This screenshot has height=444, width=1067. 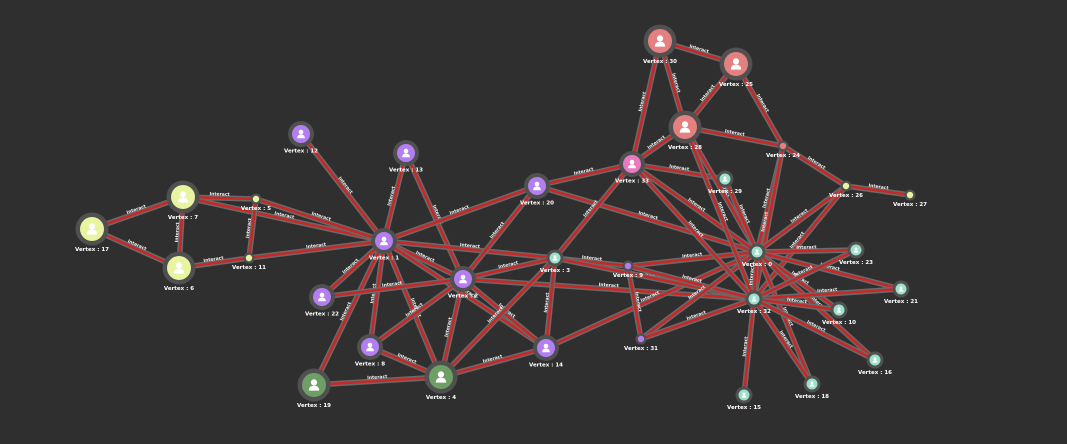 I want to click on graph-vertex: Vertex : 8, so click(x=370, y=351).